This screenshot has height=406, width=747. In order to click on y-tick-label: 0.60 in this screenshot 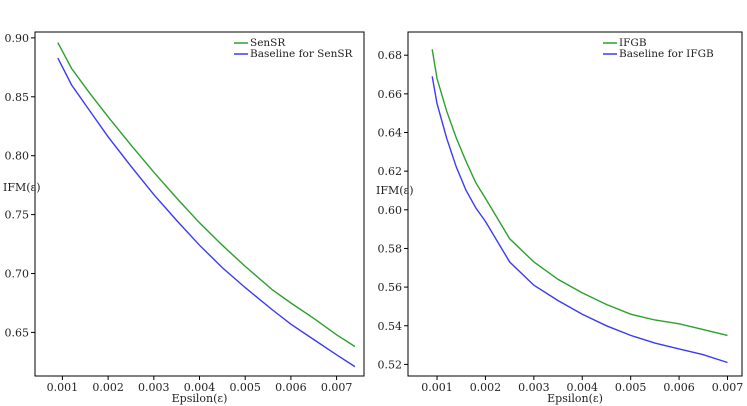, I will do `click(390, 210)`.